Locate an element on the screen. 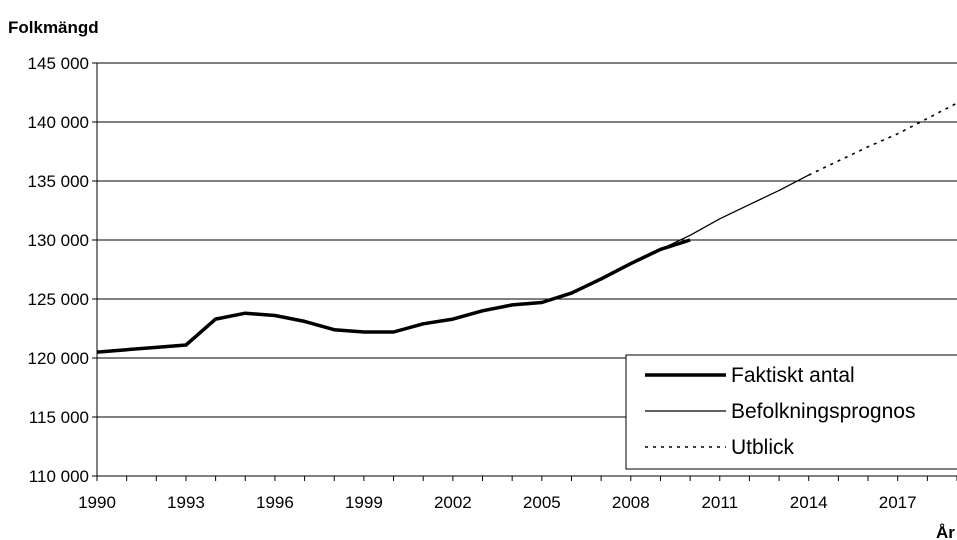 This screenshot has height=540, width=957. x-tick-label: 2014 is located at coordinates (809, 502).